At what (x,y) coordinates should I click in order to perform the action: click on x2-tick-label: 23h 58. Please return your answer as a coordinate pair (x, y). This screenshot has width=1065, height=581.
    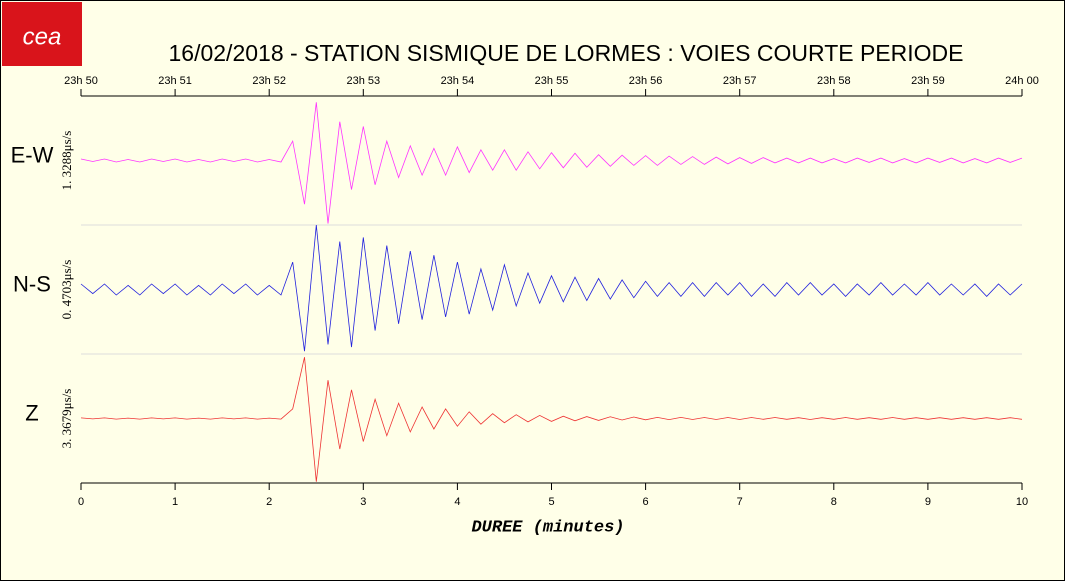
    Looking at the image, I should click on (834, 81).